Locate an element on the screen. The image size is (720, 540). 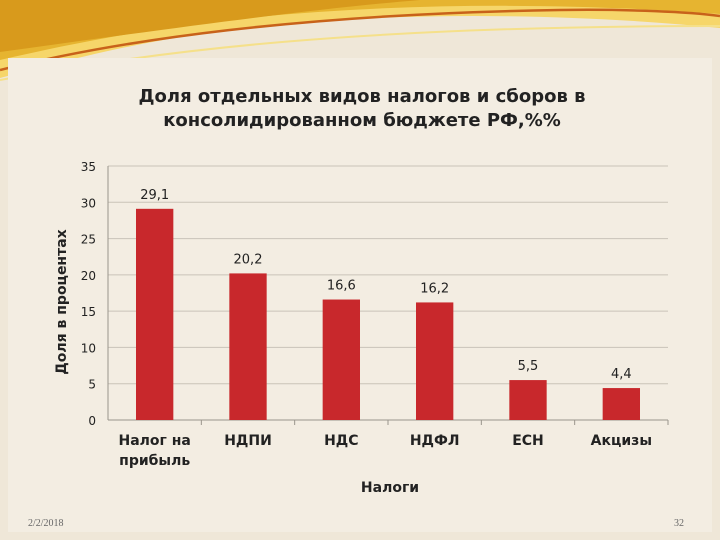
data-label: 4,4 is located at coordinates (621, 374).